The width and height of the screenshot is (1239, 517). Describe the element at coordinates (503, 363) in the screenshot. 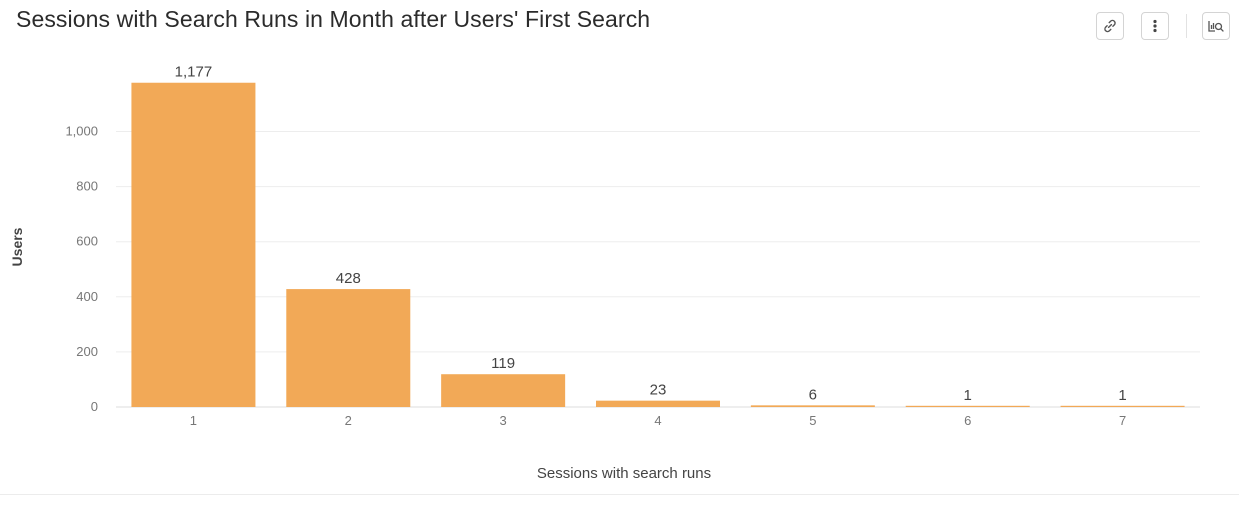

I see `data-label: 119` at that location.